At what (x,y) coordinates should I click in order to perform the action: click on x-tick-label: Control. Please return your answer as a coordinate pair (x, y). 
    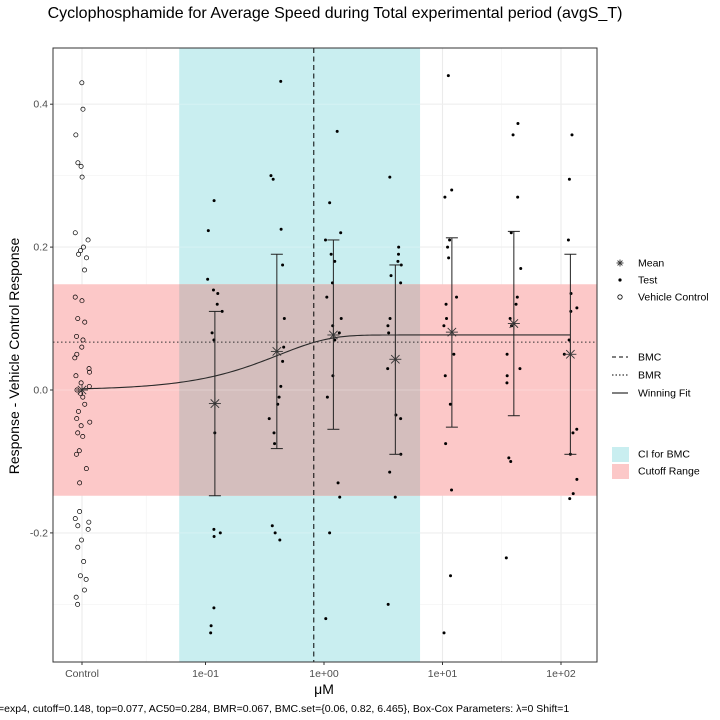
    Looking at the image, I should click on (82, 674).